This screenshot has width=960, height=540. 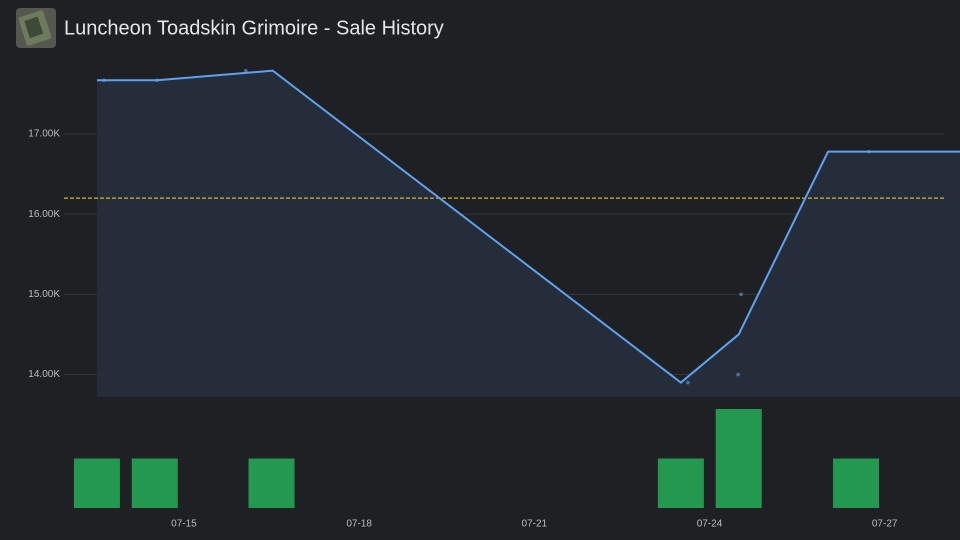 I want to click on x-tick-label: 07-21, so click(x=535, y=524).